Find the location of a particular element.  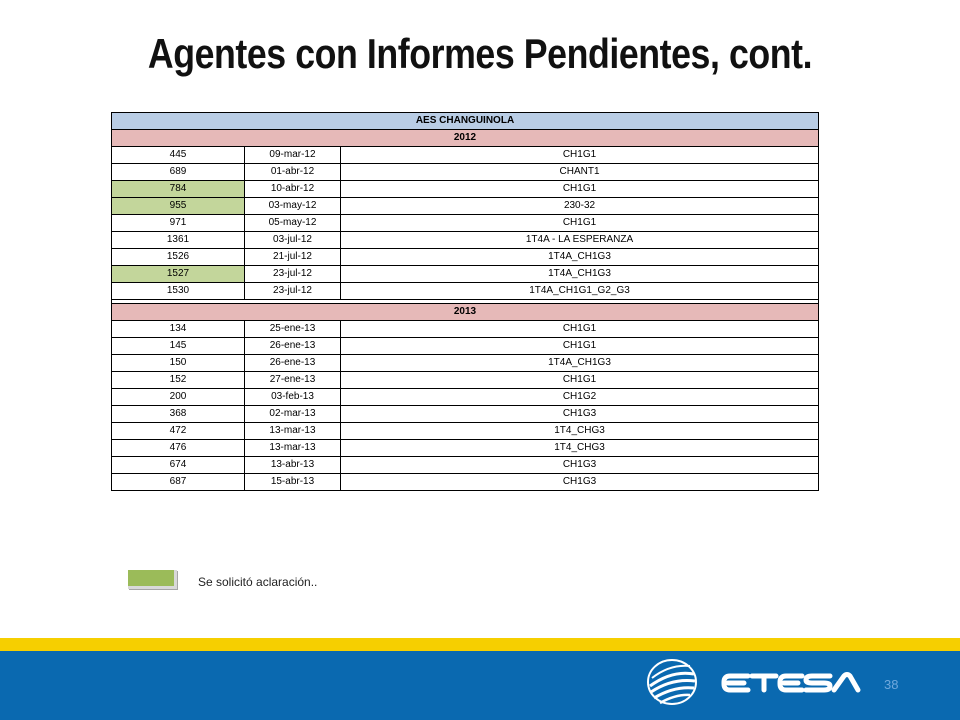

report-date-cell: 03-feb-13 is located at coordinates (292, 397).